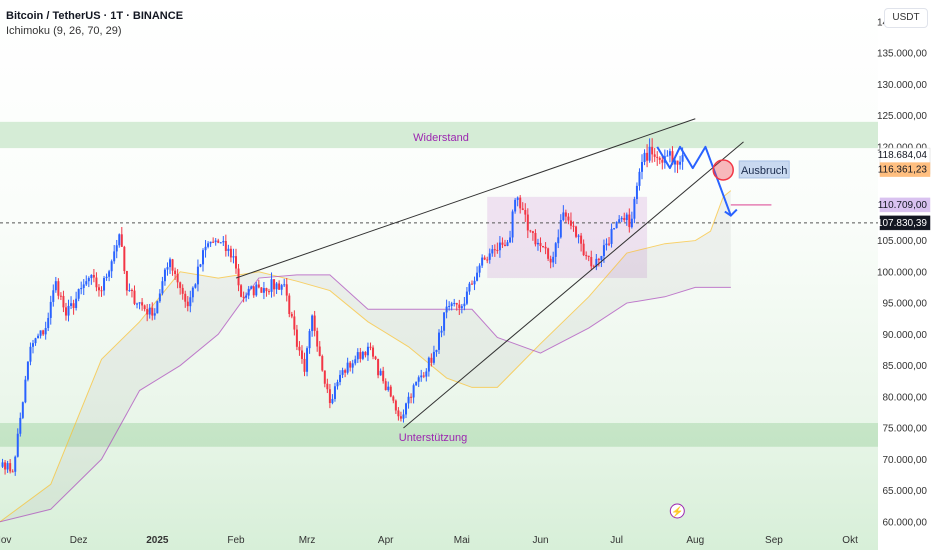  Describe the element at coordinates (905, 460) in the screenshot. I see `y-tick-label: 70.000,00` at that location.